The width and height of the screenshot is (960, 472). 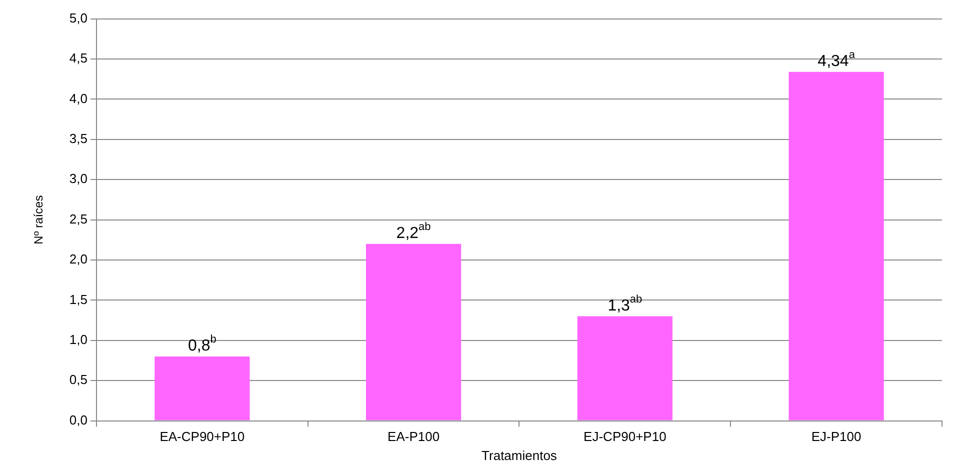 I want to click on y-tick-label: 3,5, so click(x=78, y=138).